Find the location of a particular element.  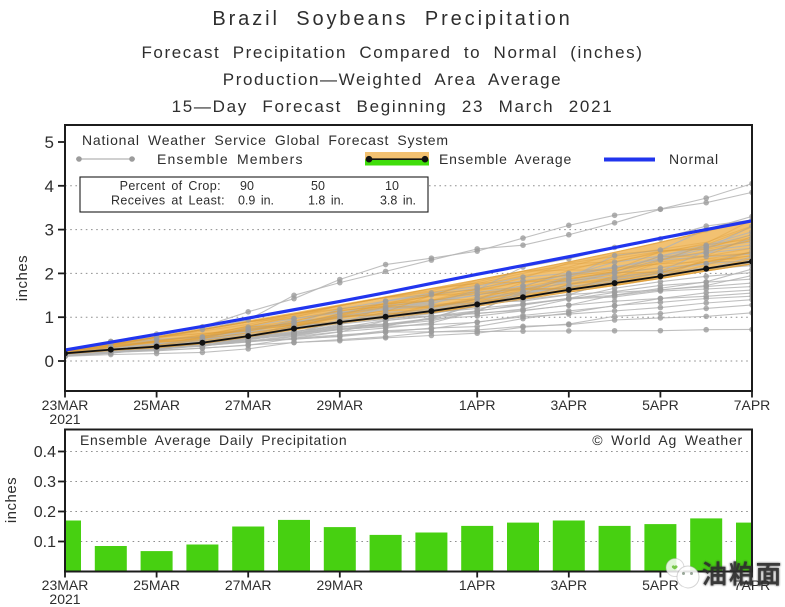

y-tick-label: 1 is located at coordinates (49, 317).